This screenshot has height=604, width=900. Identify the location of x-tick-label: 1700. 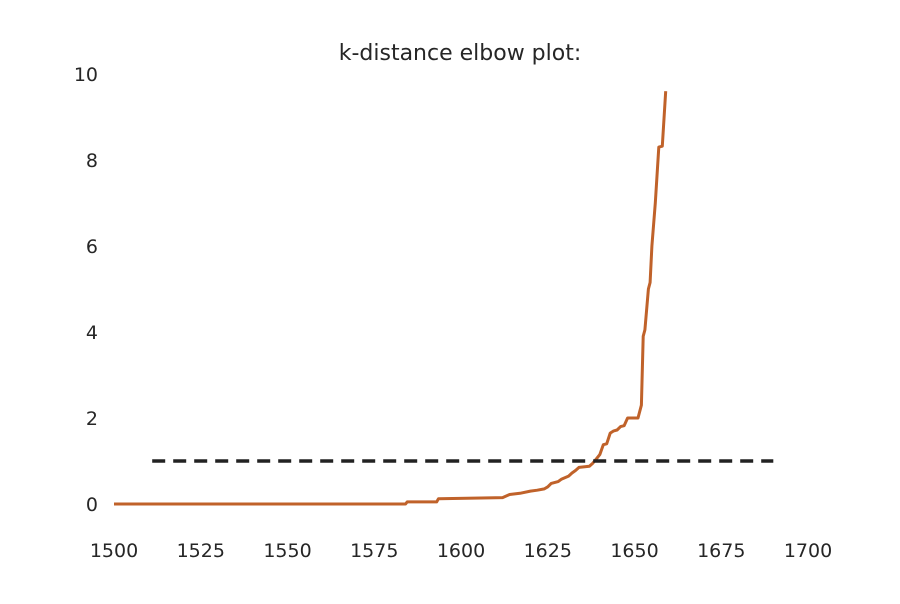
(808, 551).